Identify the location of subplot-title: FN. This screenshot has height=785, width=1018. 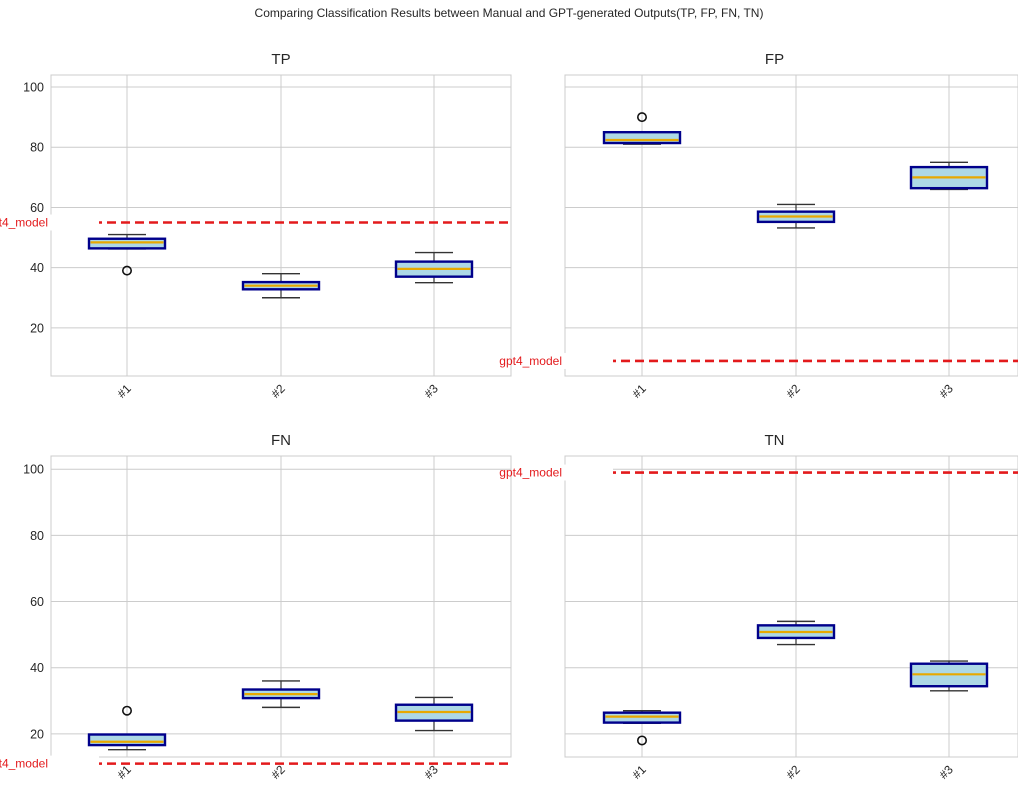
(281, 440).